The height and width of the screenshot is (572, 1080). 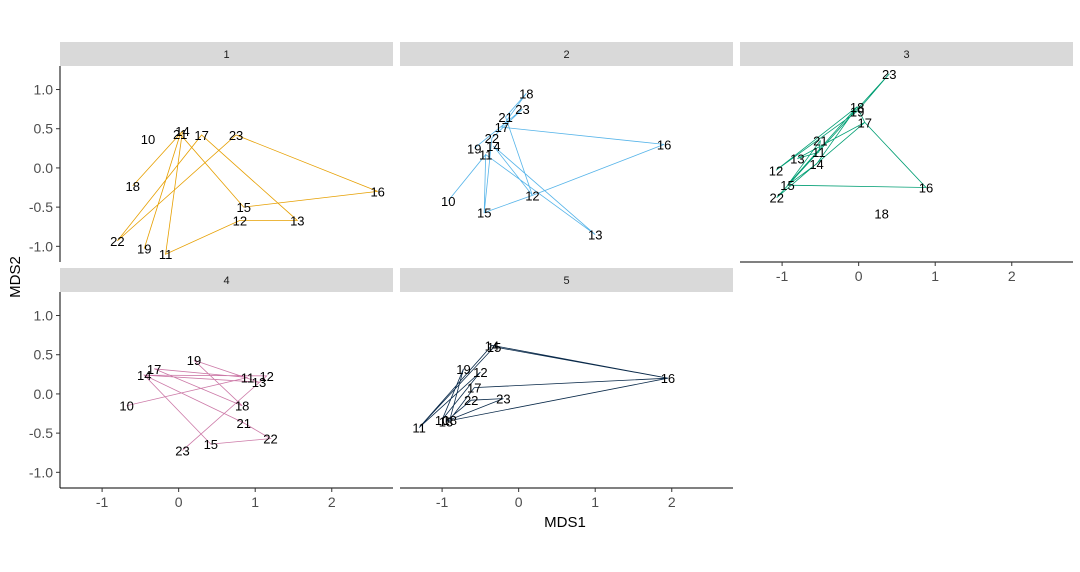 What do you see at coordinates (15, 277) in the screenshot?
I see `y-axis-title: MDS2` at bounding box center [15, 277].